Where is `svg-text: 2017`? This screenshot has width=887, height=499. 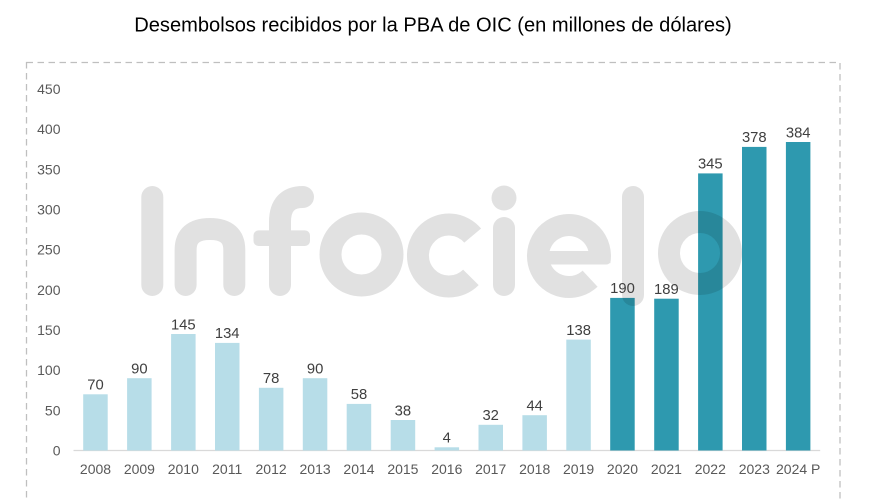 svg-text: 2017 is located at coordinates (490, 469).